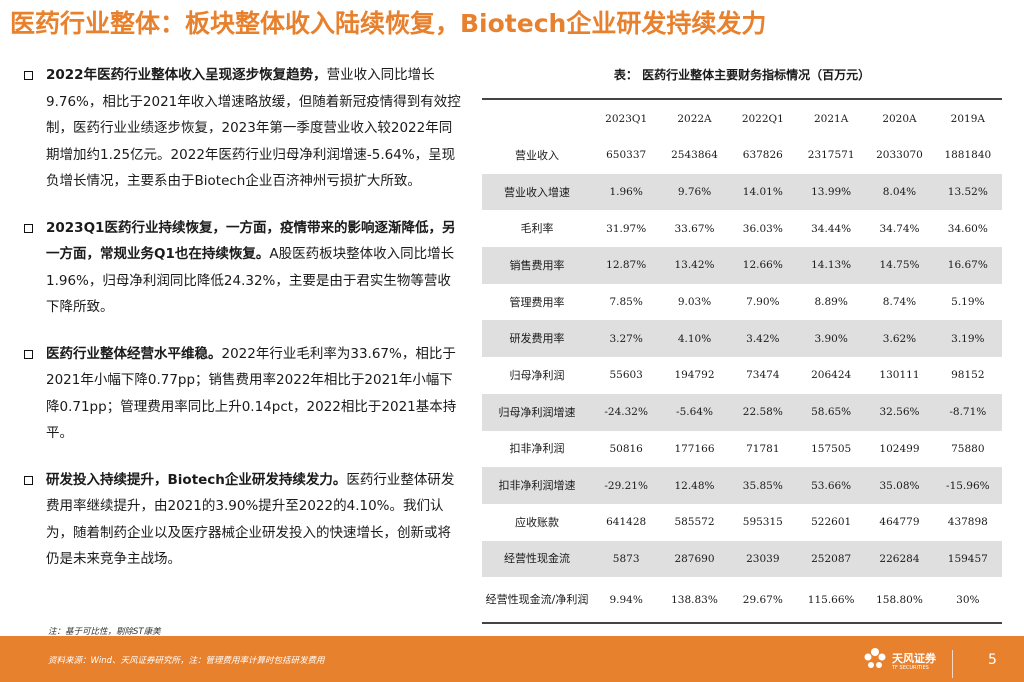 The width and height of the screenshot is (1024, 682). What do you see at coordinates (626, 118) in the screenshot?
I see `column-header: 2023Q1` at bounding box center [626, 118].